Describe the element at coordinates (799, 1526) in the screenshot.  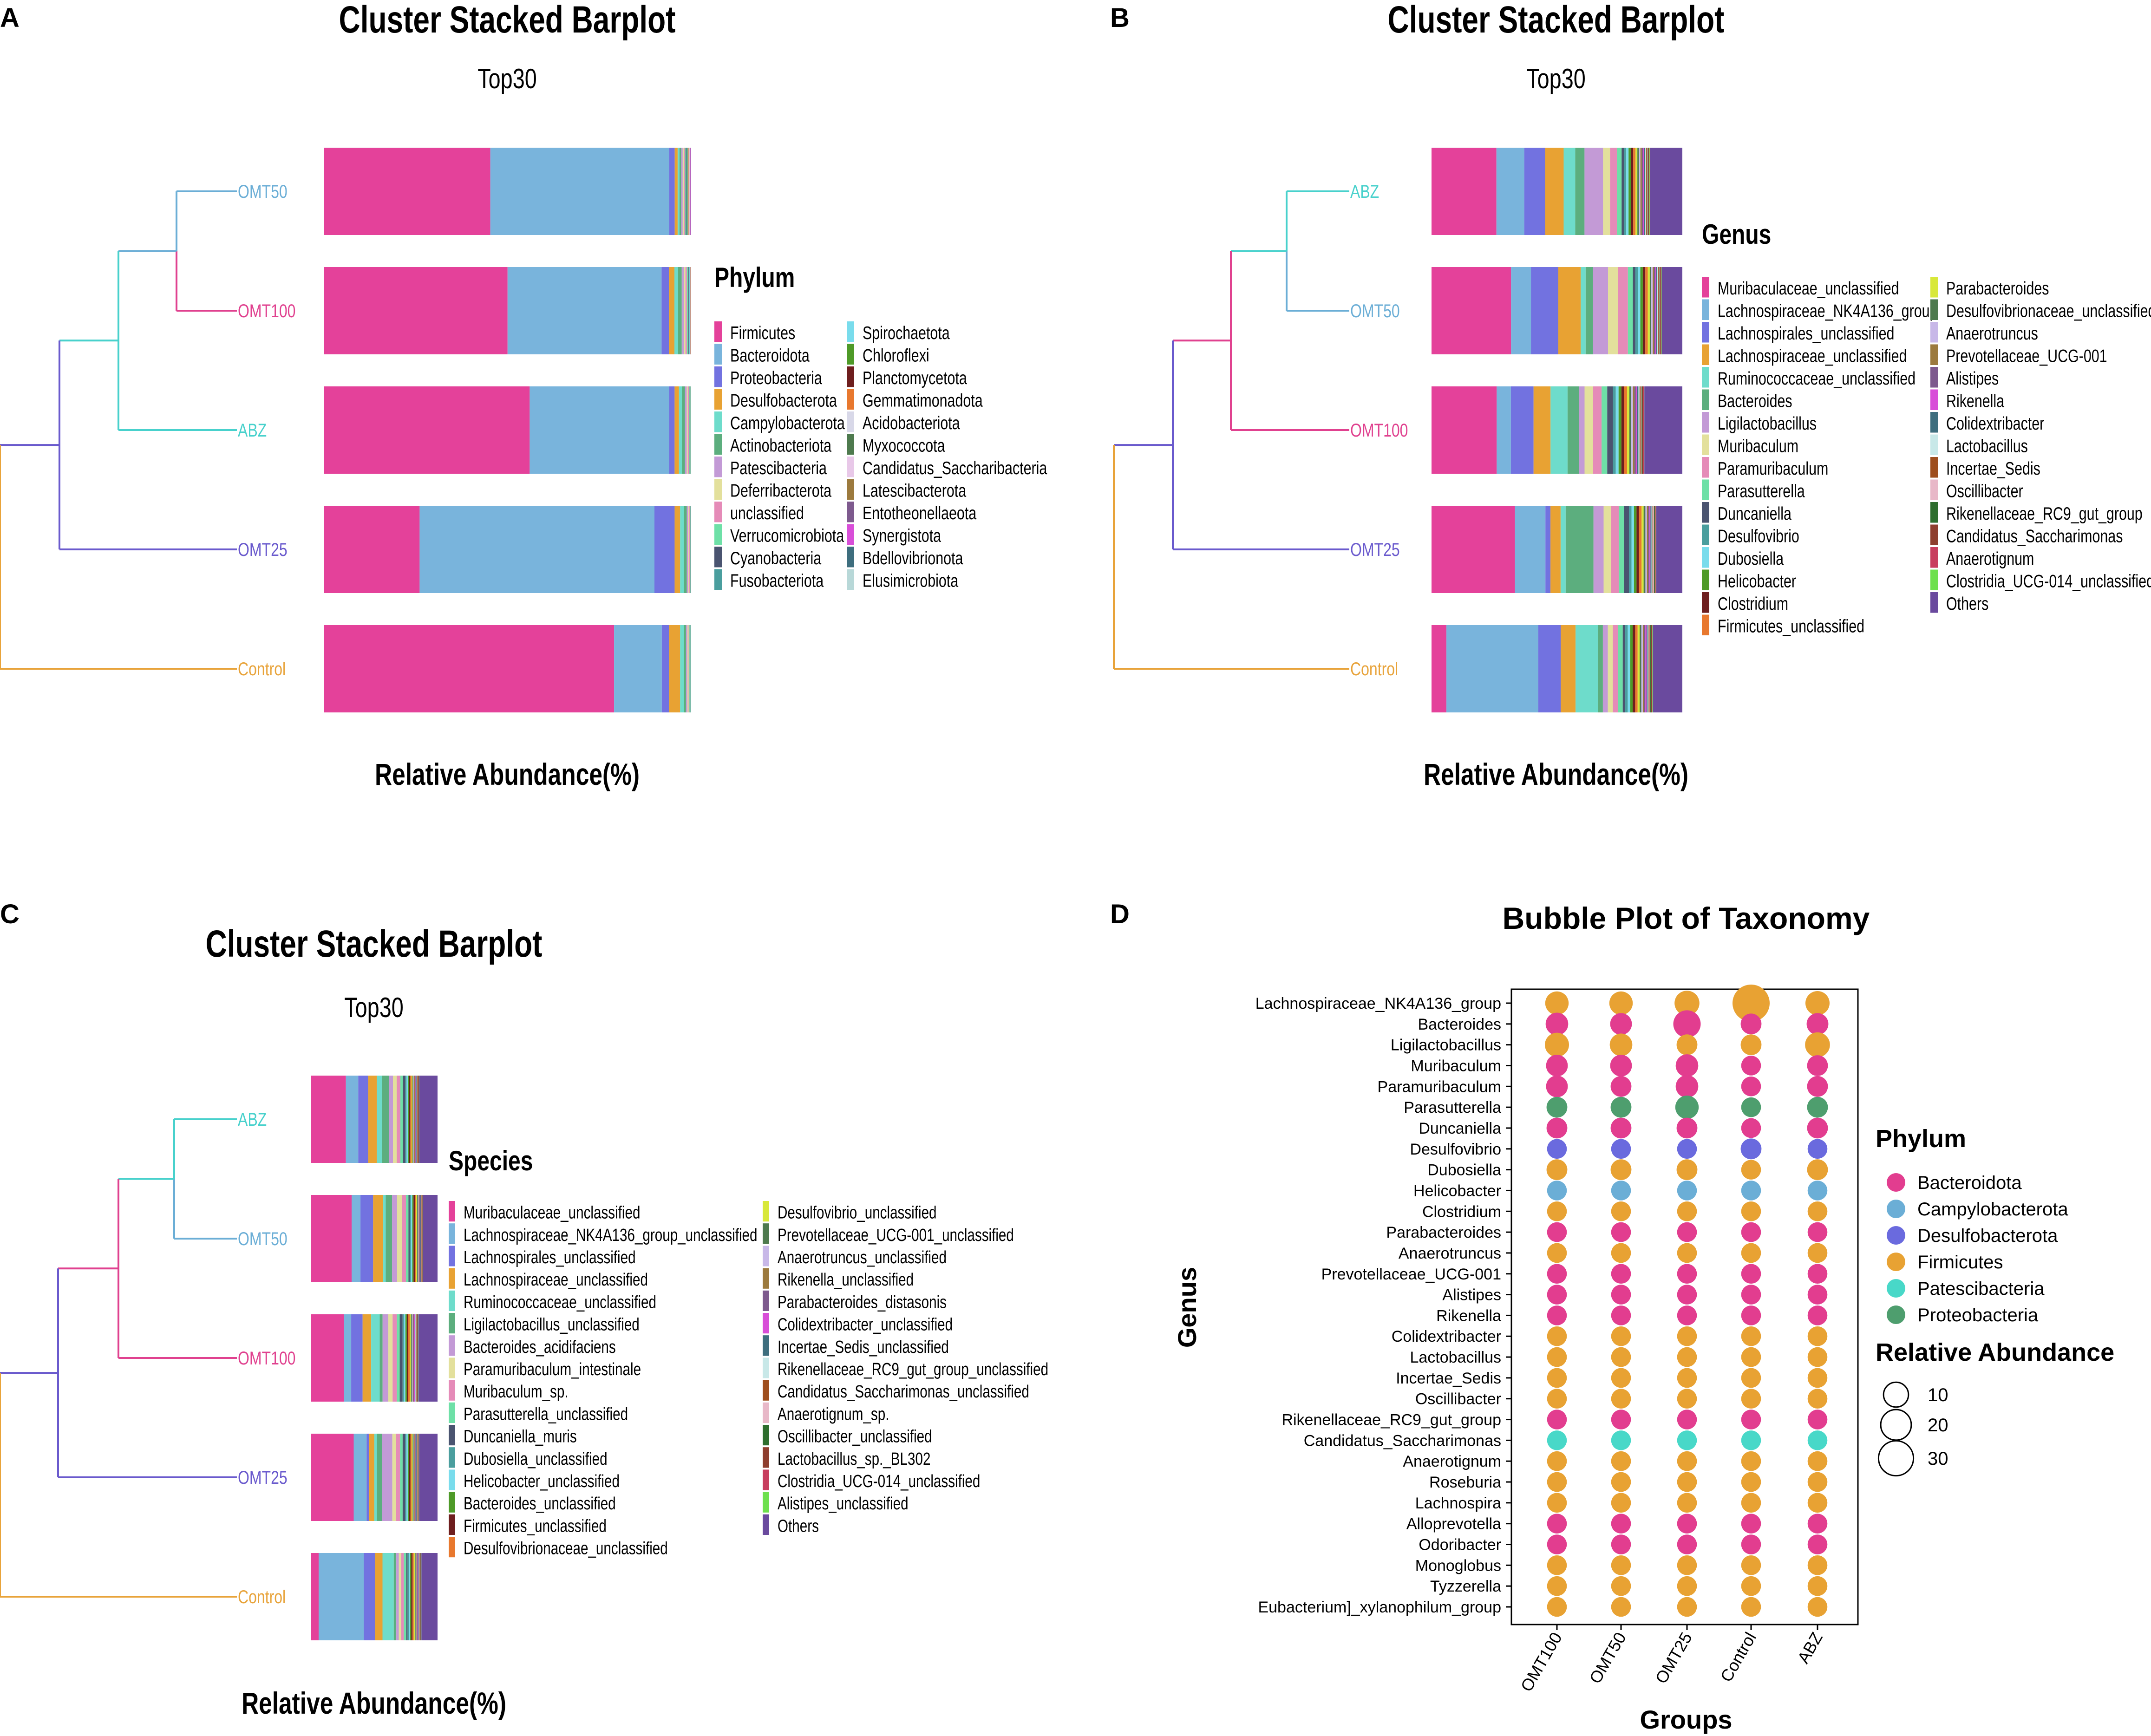
I see `legend-label: Others` at that location.